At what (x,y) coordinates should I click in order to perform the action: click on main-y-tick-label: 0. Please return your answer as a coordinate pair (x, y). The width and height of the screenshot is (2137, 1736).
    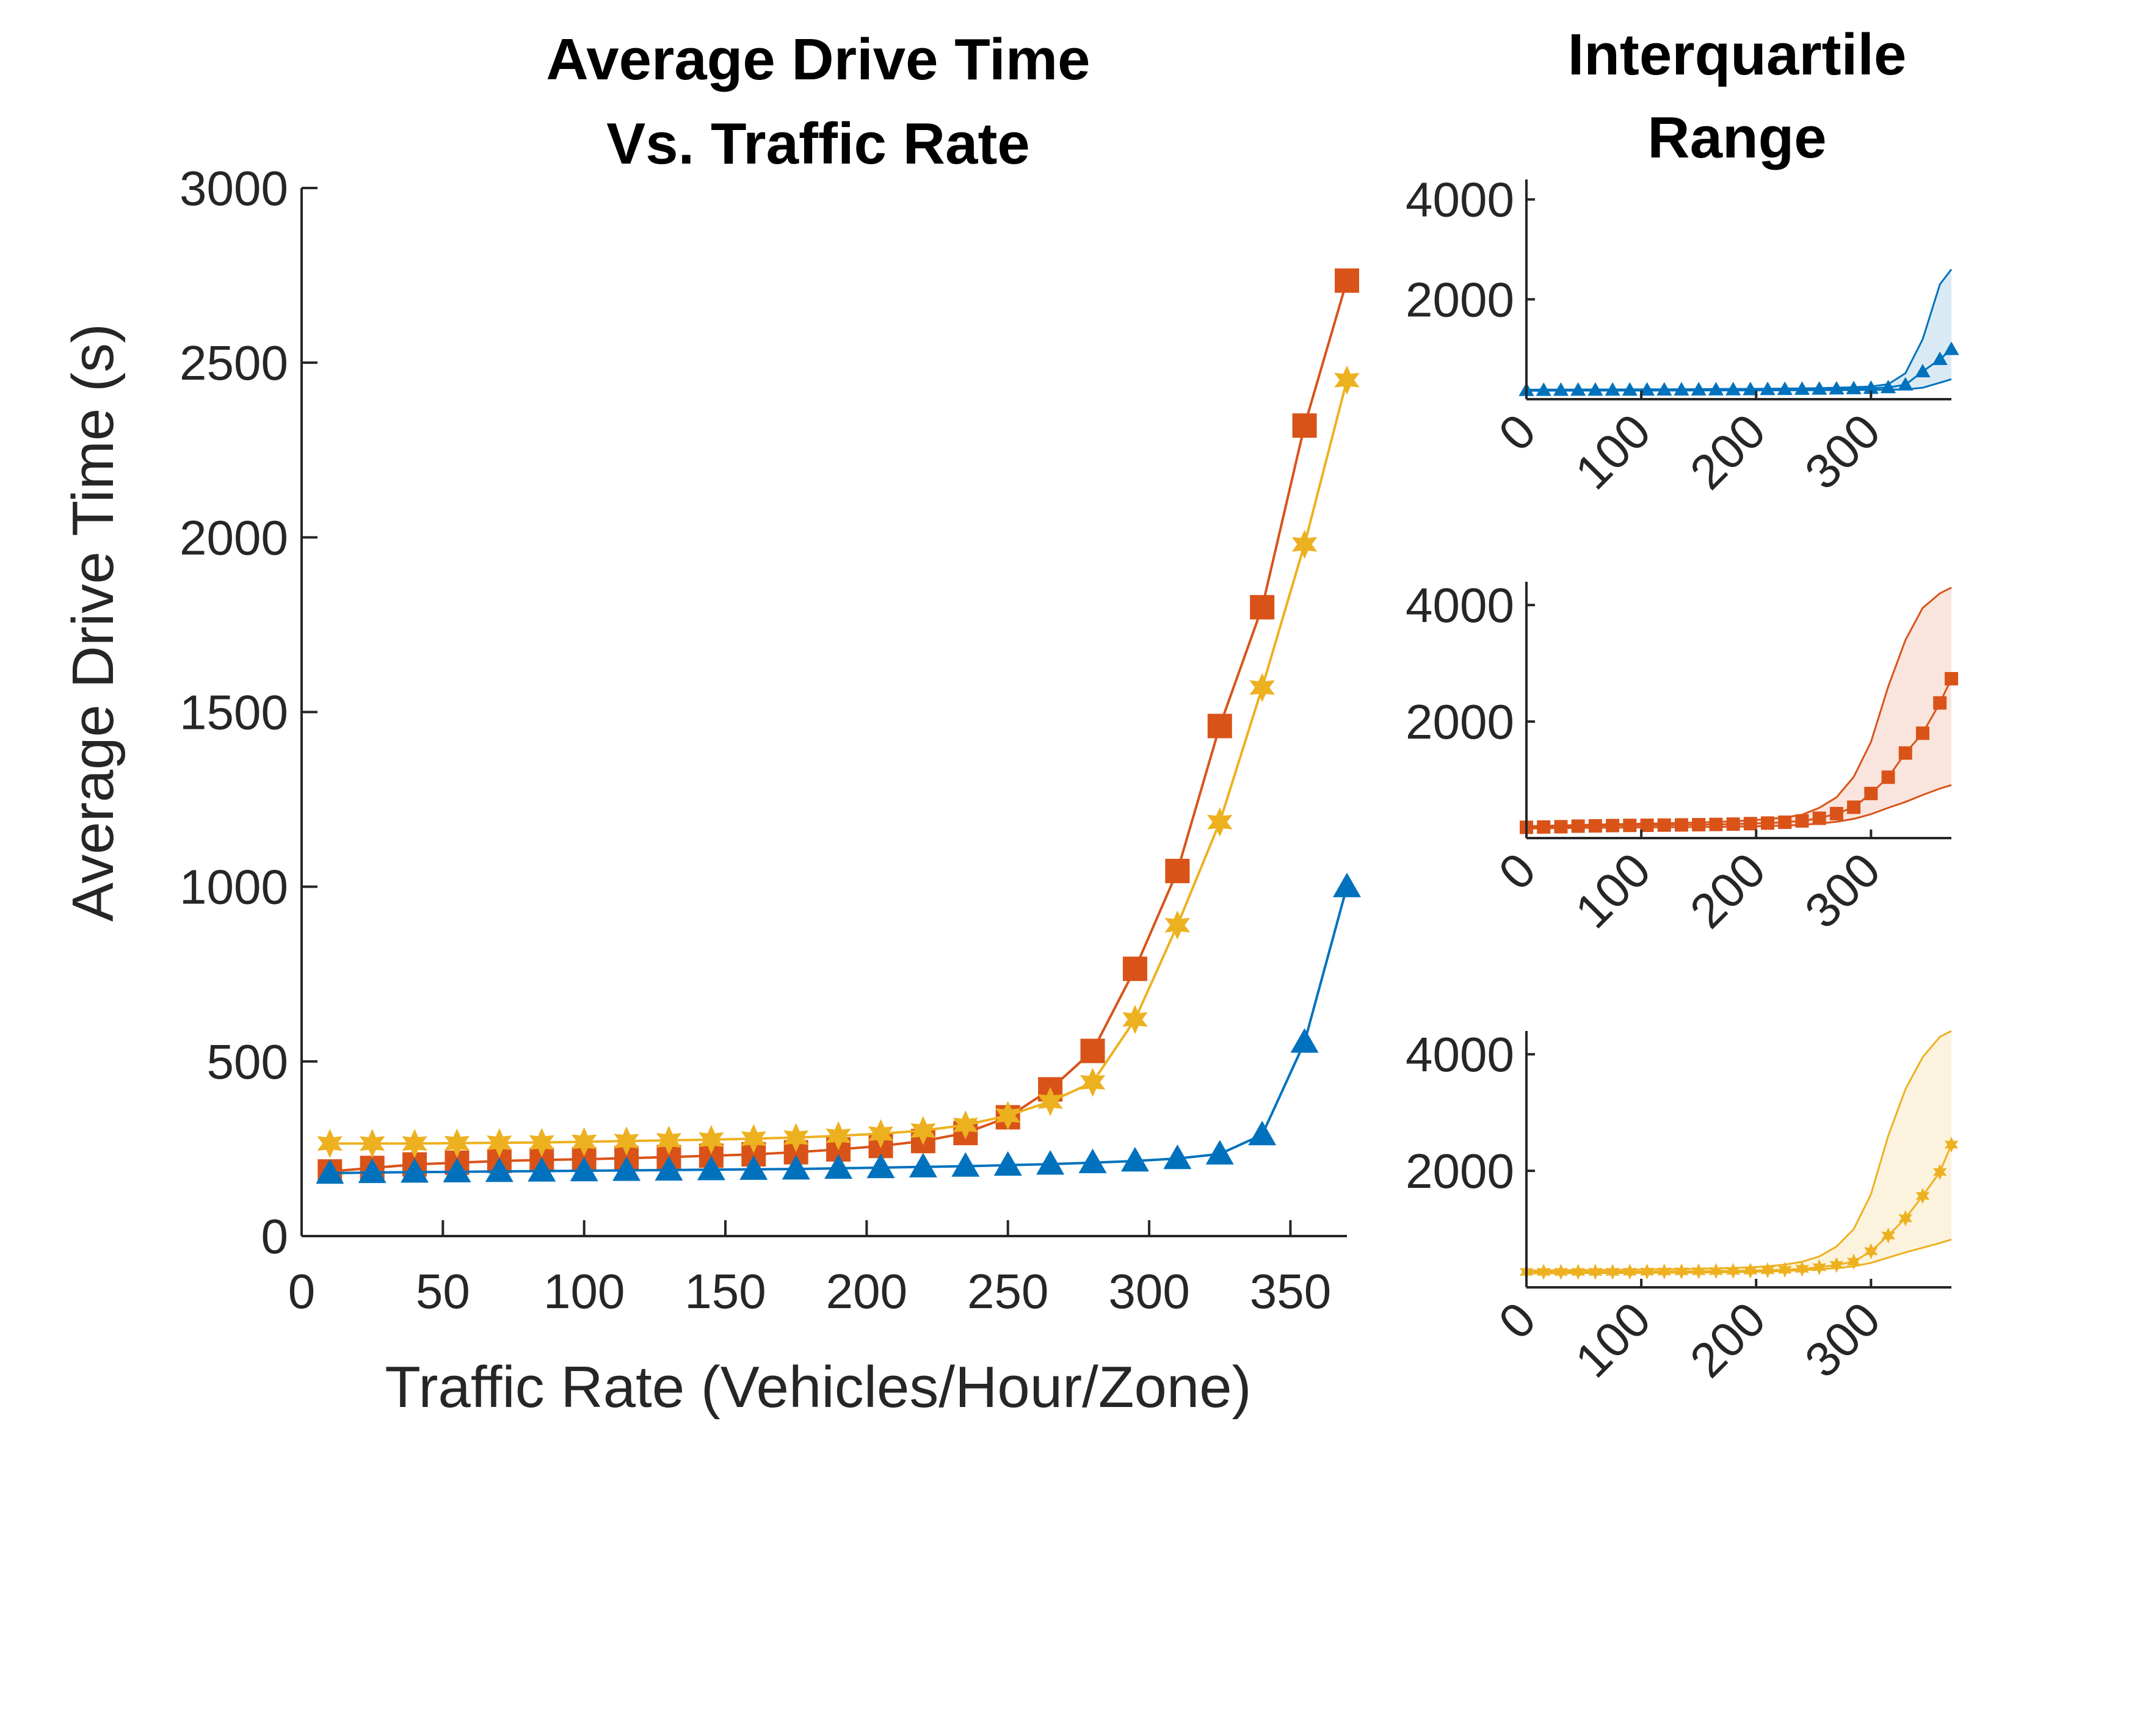
    Looking at the image, I should click on (275, 1236).